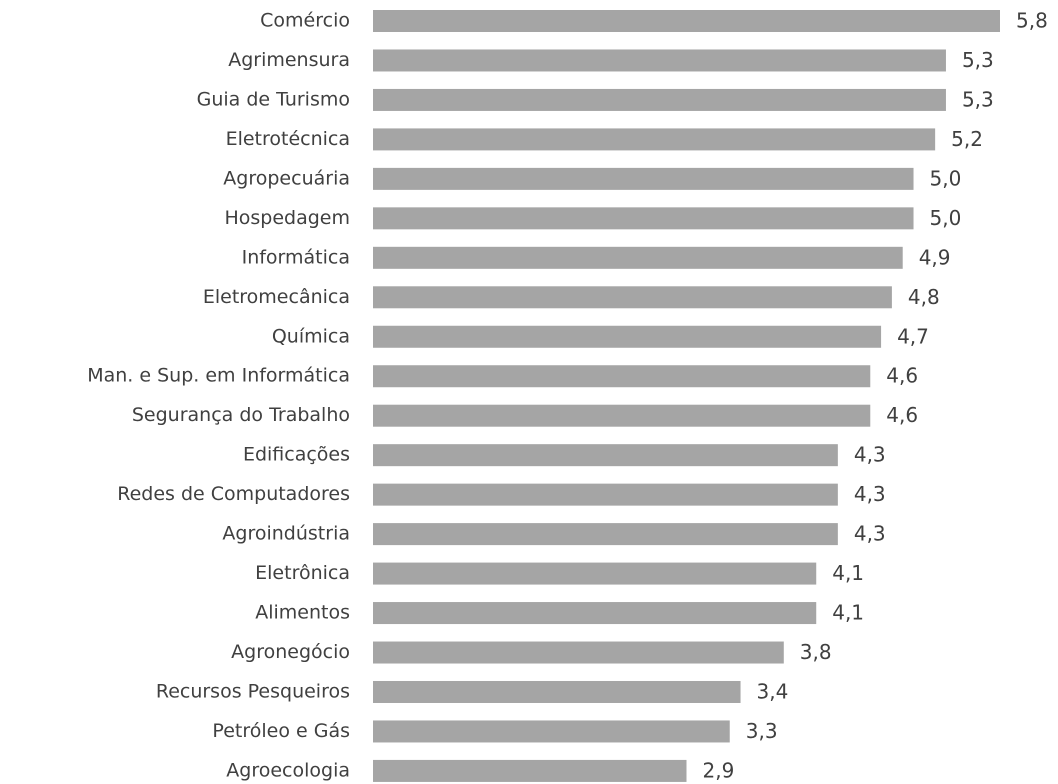 The height and width of the screenshot is (784, 1058). What do you see at coordinates (1032, 21) in the screenshot?
I see `value-label: 5,8` at bounding box center [1032, 21].